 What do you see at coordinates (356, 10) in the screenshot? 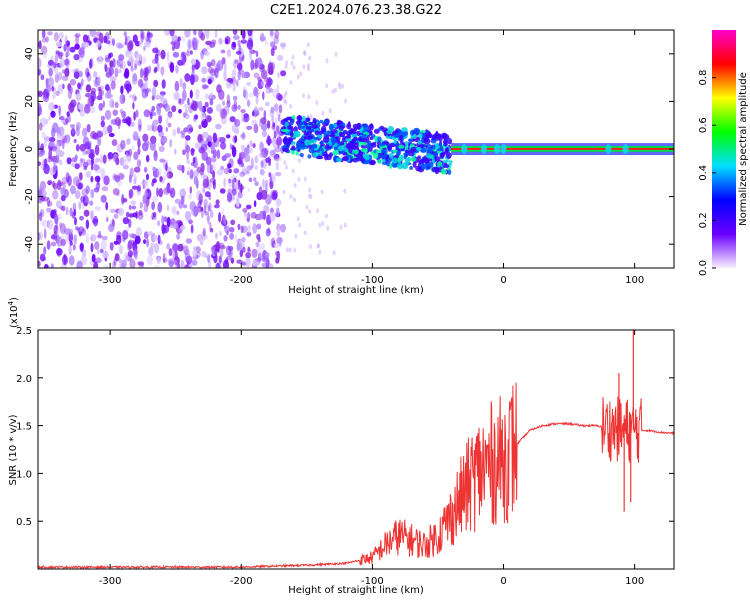
I see `figure-title: C2E1.2024.076.23.38.G22` at bounding box center [356, 10].